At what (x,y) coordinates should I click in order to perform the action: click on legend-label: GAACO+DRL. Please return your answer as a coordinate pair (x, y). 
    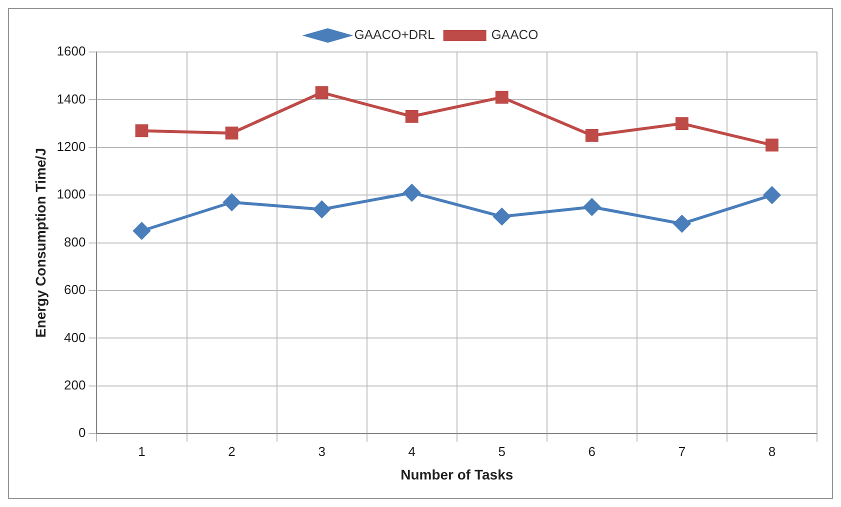
    Looking at the image, I should click on (394, 34).